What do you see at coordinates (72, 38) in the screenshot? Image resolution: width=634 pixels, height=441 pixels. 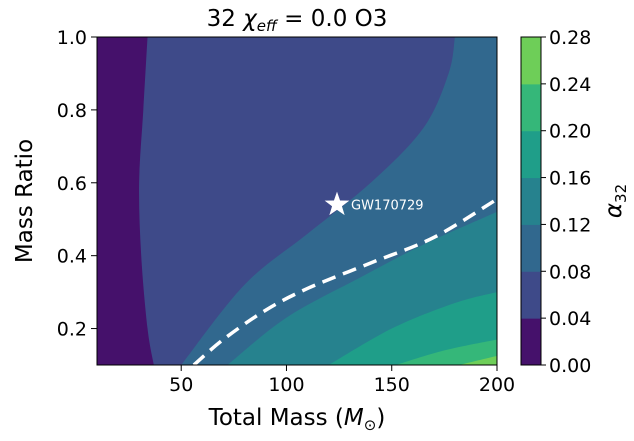 I see `y-tick-label: 1.0` at bounding box center [72, 38].